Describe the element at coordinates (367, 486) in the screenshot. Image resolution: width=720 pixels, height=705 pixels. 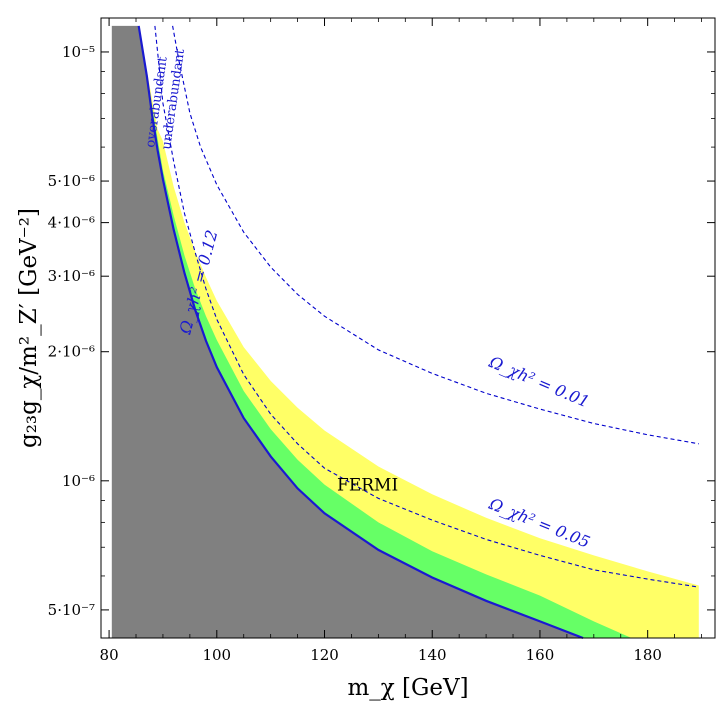
I see `fermi-label: FERMI` at that location.